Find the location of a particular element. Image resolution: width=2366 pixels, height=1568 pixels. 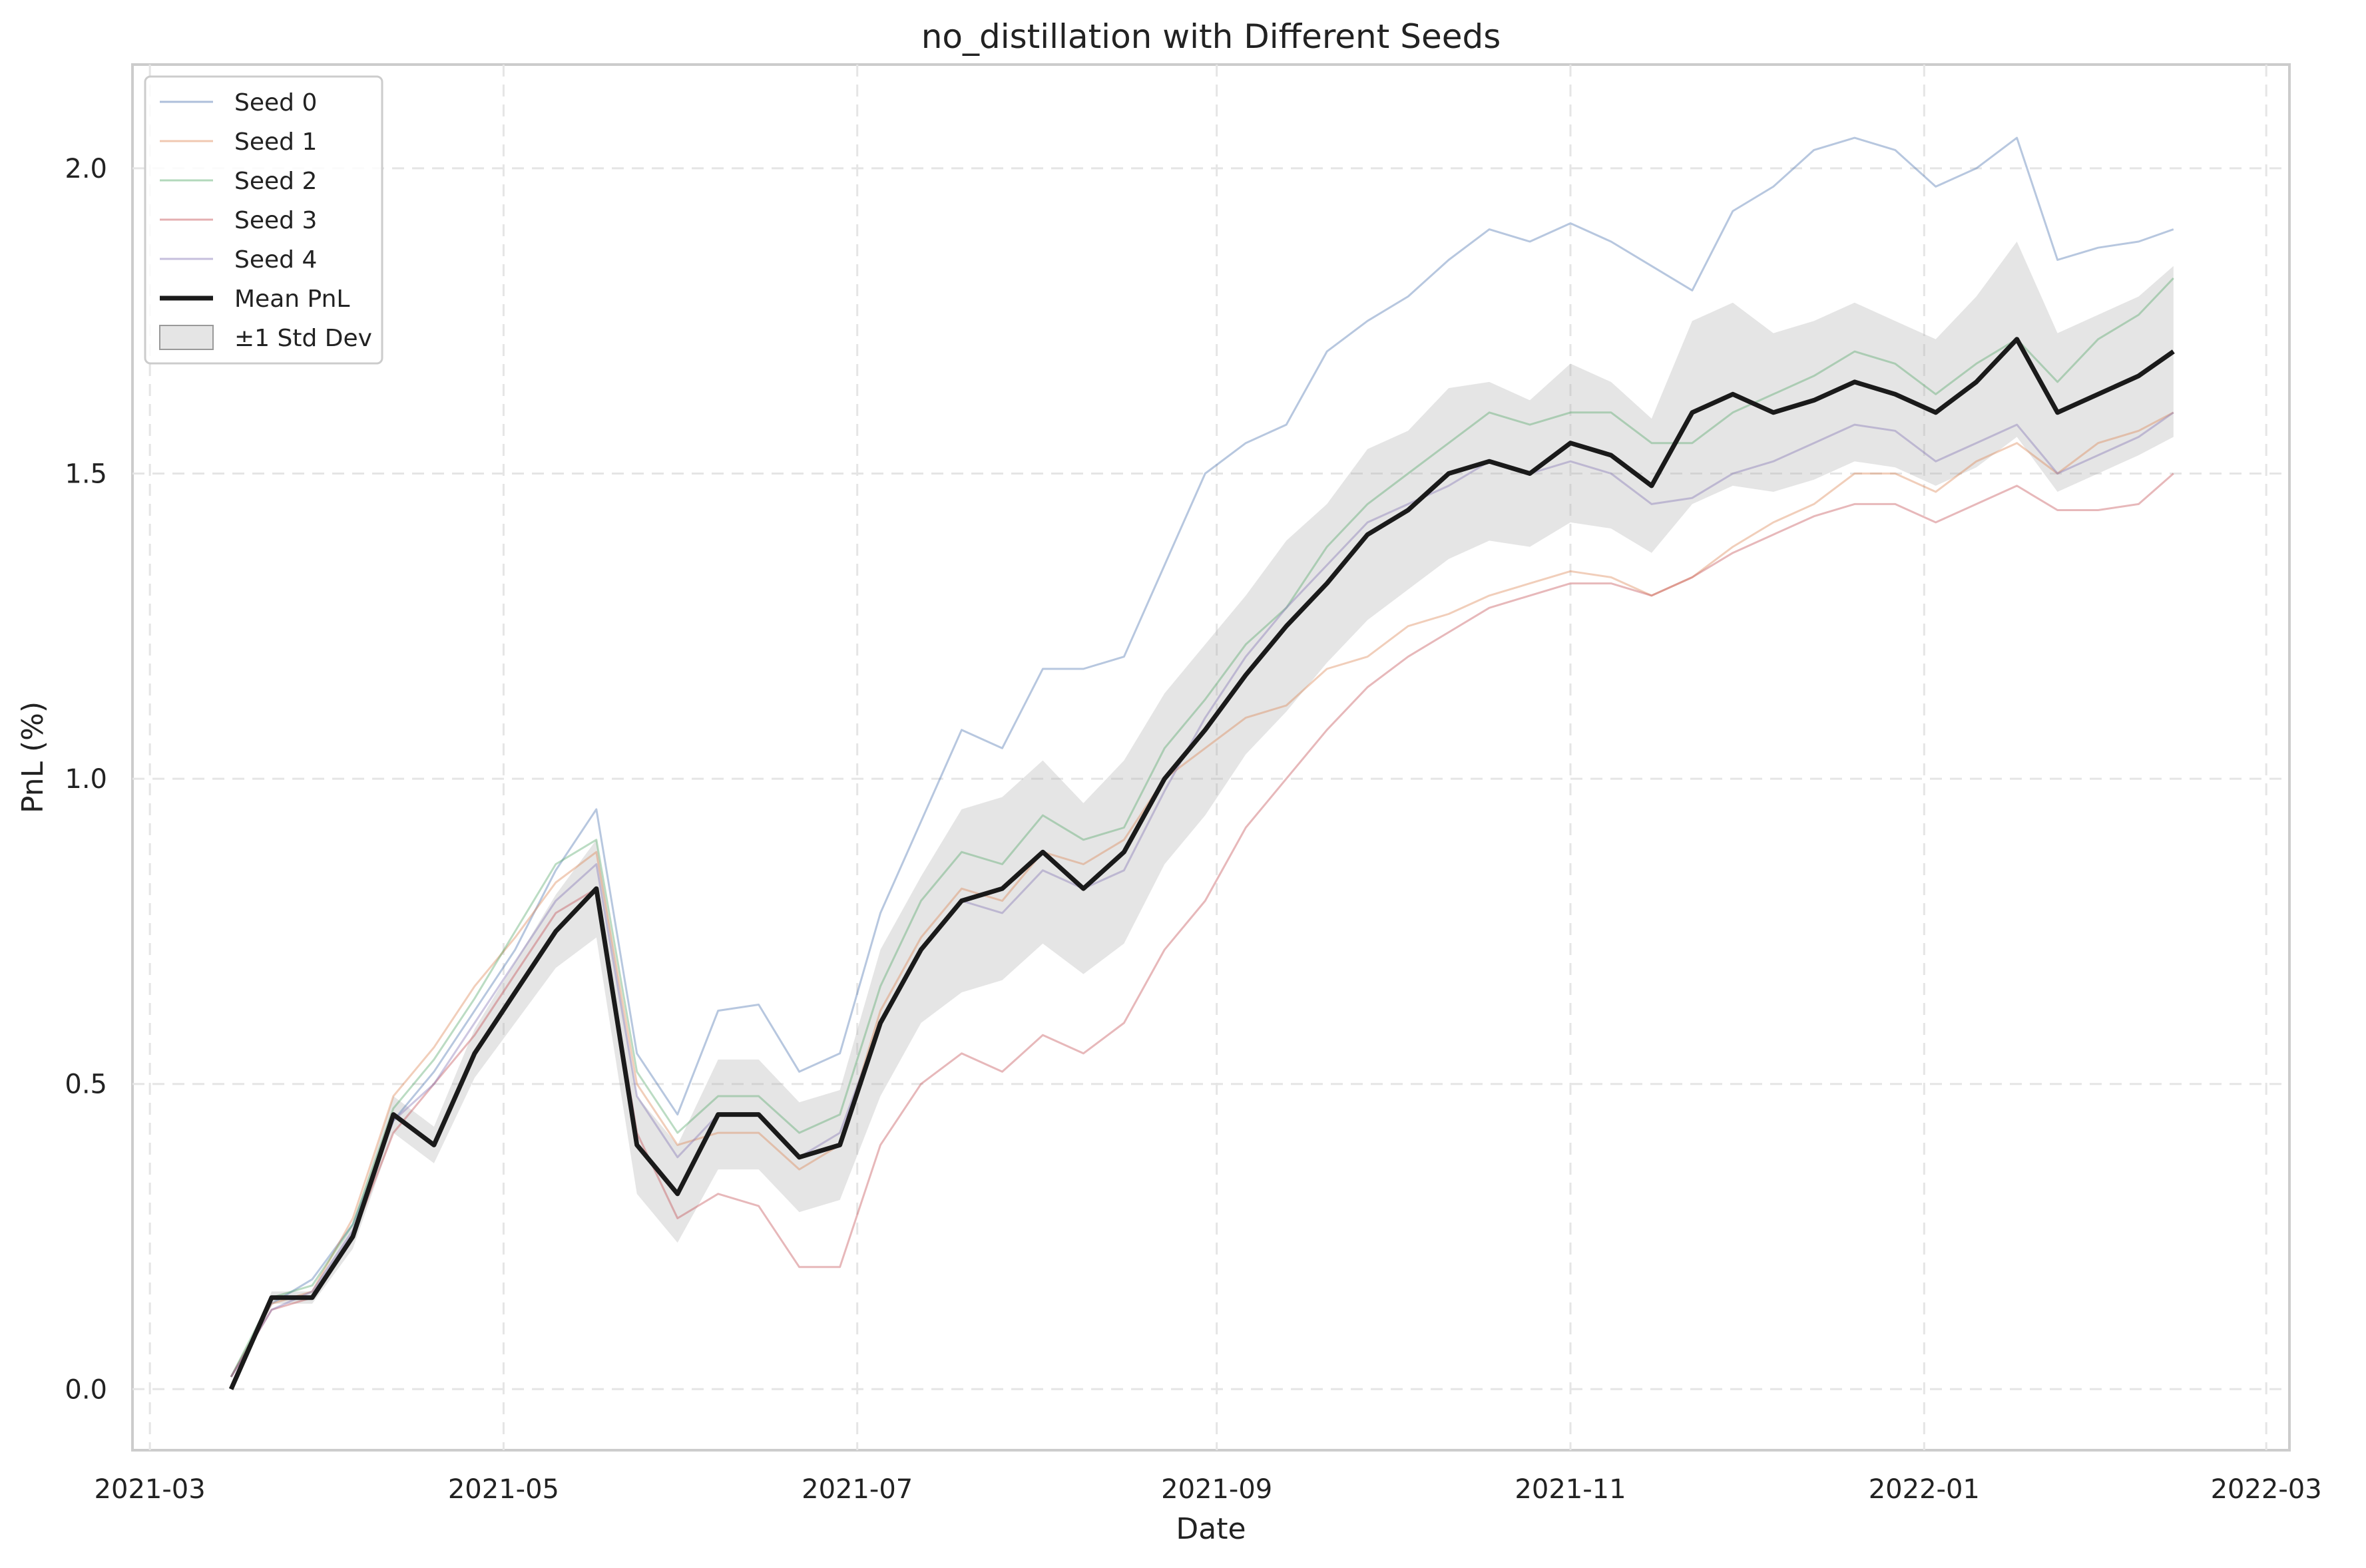

x-tick-label: 2022-01 is located at coordinates (1925, 1489).